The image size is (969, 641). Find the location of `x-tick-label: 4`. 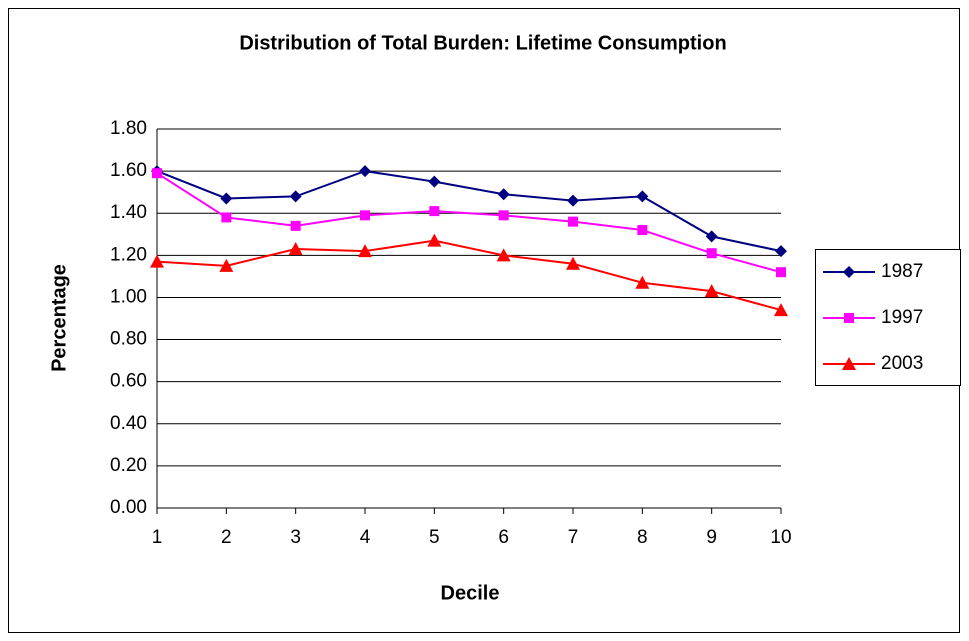

x-tick-label: 4 is located at coordinates (365, 537).